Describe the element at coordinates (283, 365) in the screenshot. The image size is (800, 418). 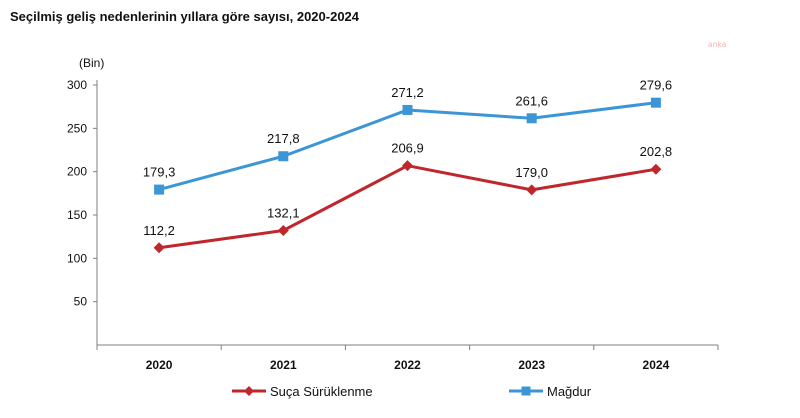
I see `x-tick-label: 2021` at that location.